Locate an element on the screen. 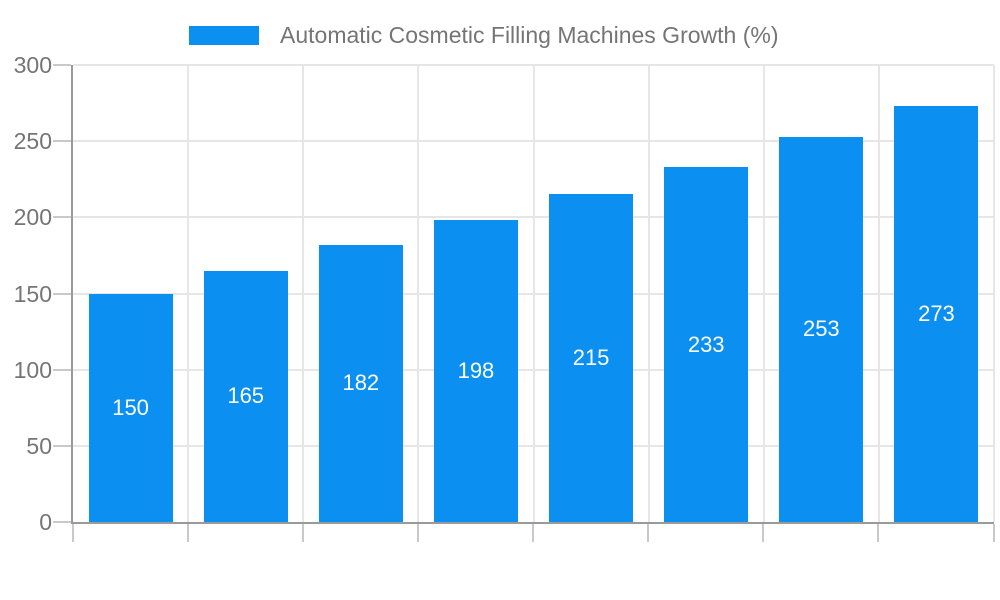 The width and height of the screenshot is (1000, 600). legend-swatch is located at coordinates (224, 35).